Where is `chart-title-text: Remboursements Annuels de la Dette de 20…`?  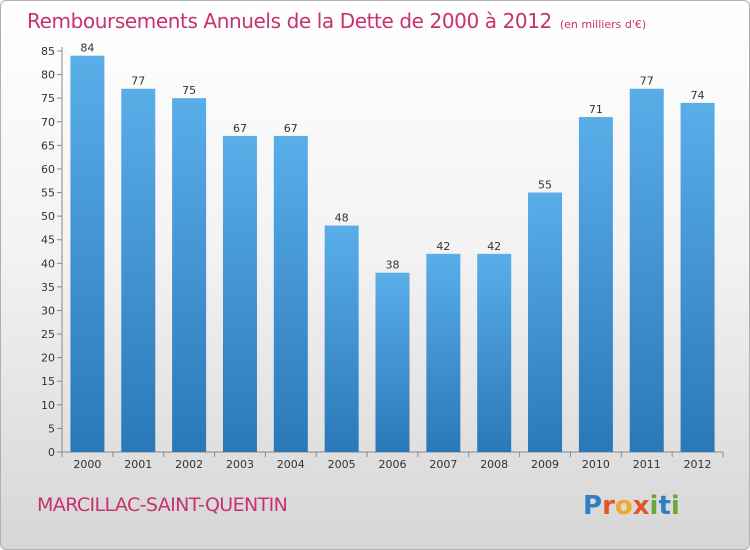 chart-title-text: Remboursements Annuels de la Dette de 20… is located at coordinates (289, 21).